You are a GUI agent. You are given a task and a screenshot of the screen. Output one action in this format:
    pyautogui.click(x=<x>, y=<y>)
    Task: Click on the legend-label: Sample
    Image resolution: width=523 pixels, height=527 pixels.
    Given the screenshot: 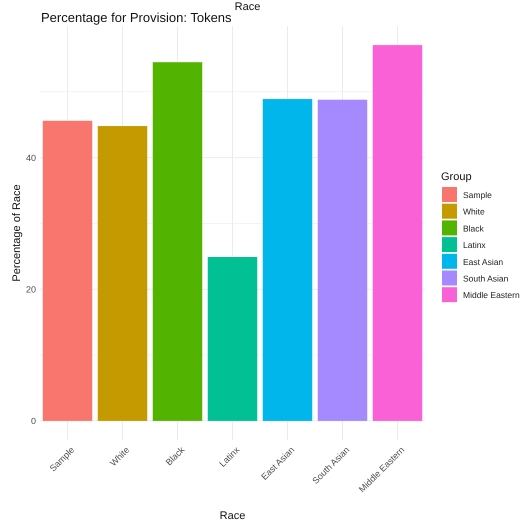 What is the action you would take?
    pyautogui.click(x=477, y=195)
    